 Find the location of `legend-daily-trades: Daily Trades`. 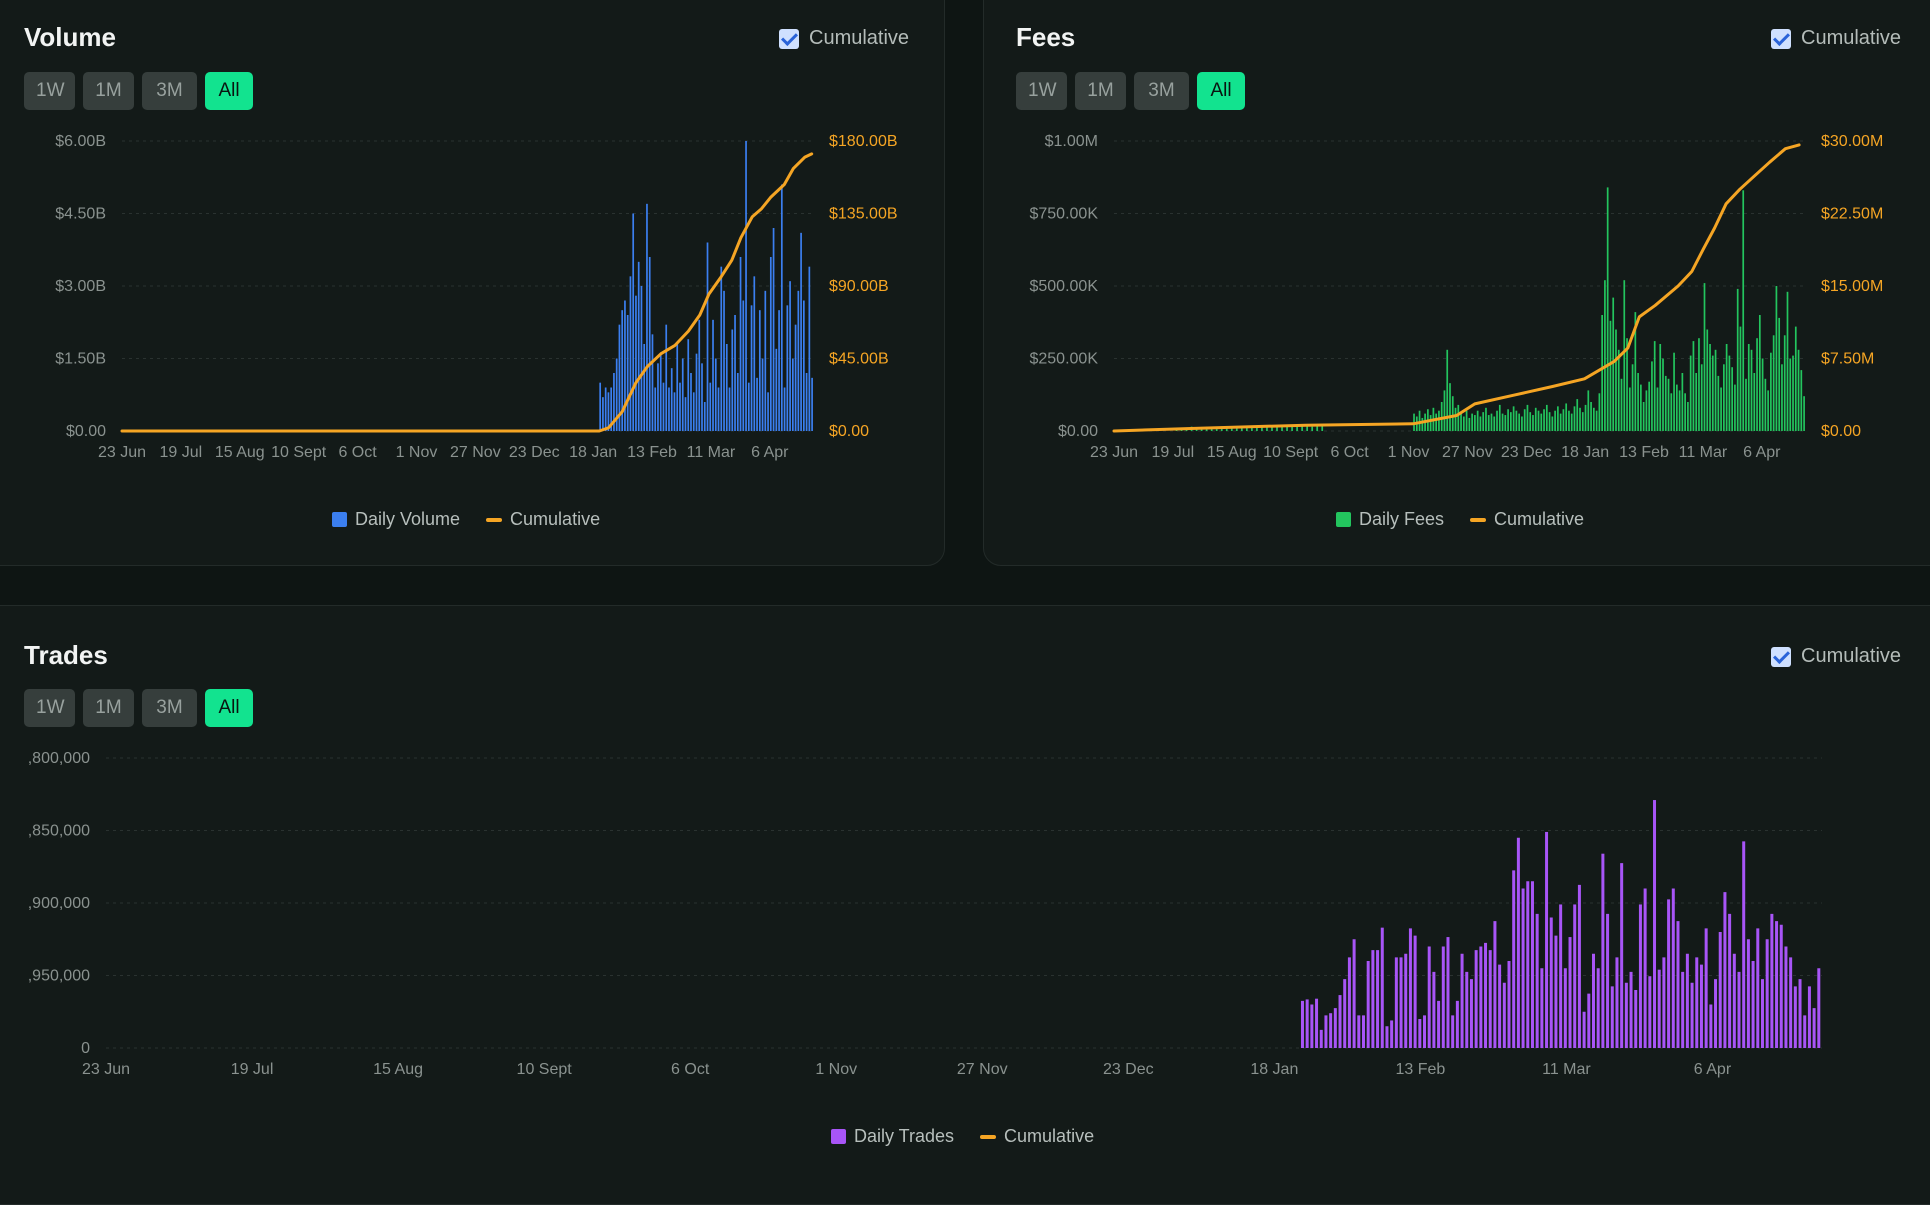

legend-daily-trades: Daily Trades is located at coordinates (892, 1136).